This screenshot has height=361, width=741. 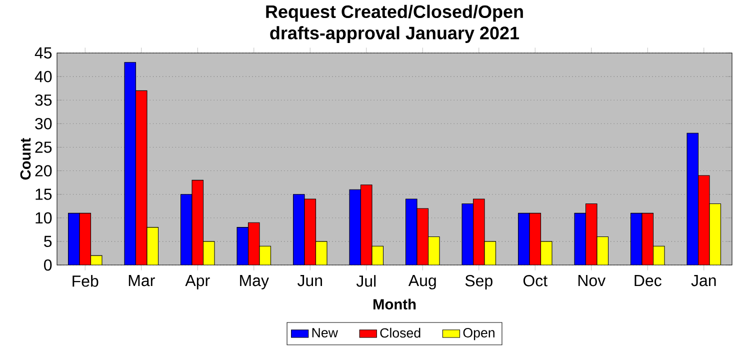 What do you see at coordinates (309, 280) in the screenshot?
I see `x-tick-label: Jun` at bounding box center [309, 280].